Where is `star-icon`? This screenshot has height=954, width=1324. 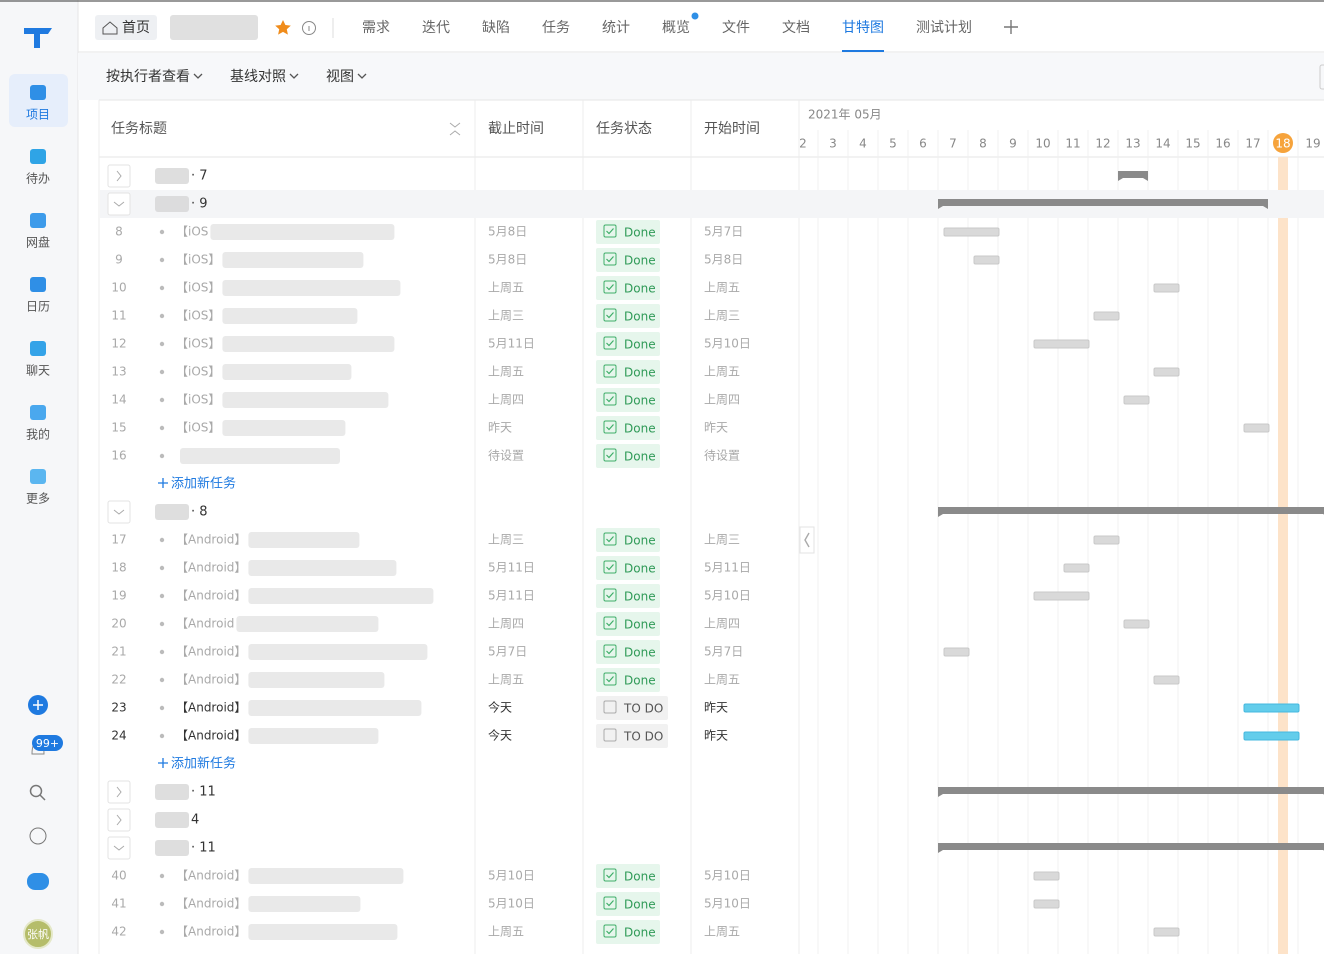
star-icon is located at coordinates (283, 27).